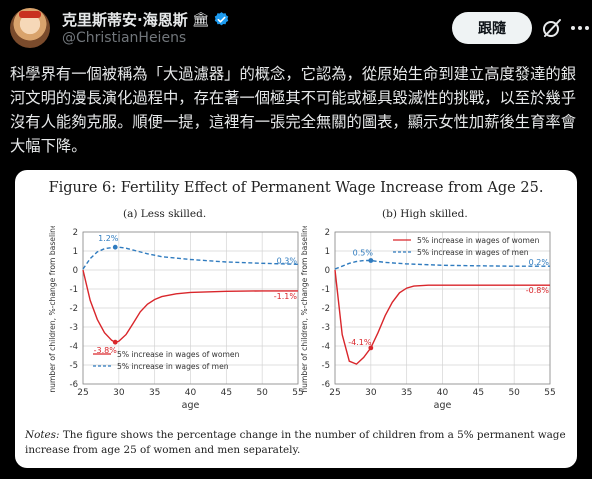  I want to click on follow-button: 跟隨, so click(492, 28).